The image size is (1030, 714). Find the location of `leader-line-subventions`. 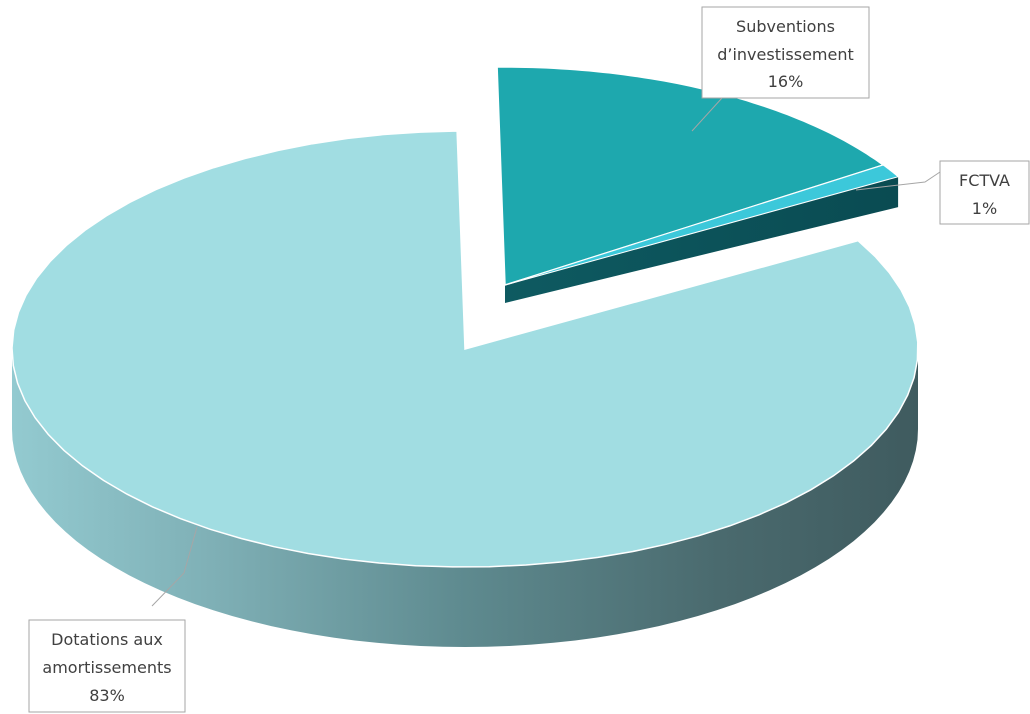

leader-line-subventions is located at coordinates (707, 114).